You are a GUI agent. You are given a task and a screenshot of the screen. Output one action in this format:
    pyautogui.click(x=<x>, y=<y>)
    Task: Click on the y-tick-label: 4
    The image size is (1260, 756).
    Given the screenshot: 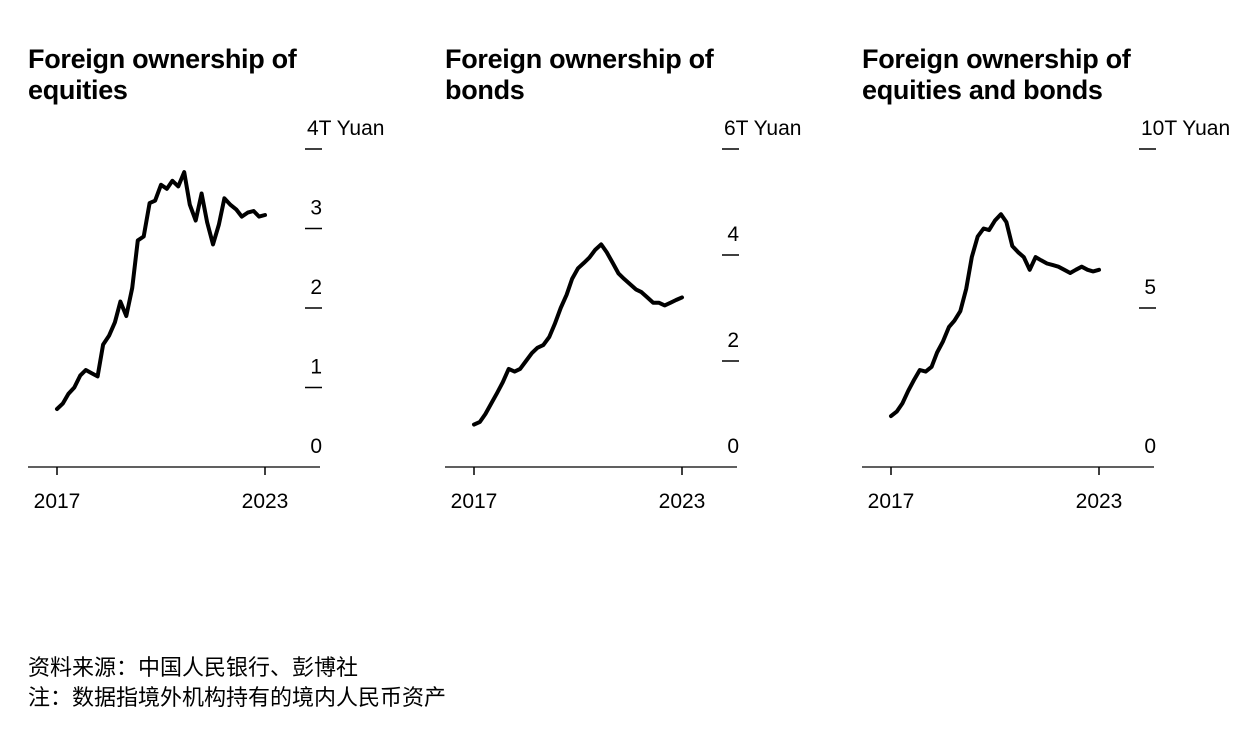 What is the action you would take?
    pyautogui.click(x=733, y=234)
    